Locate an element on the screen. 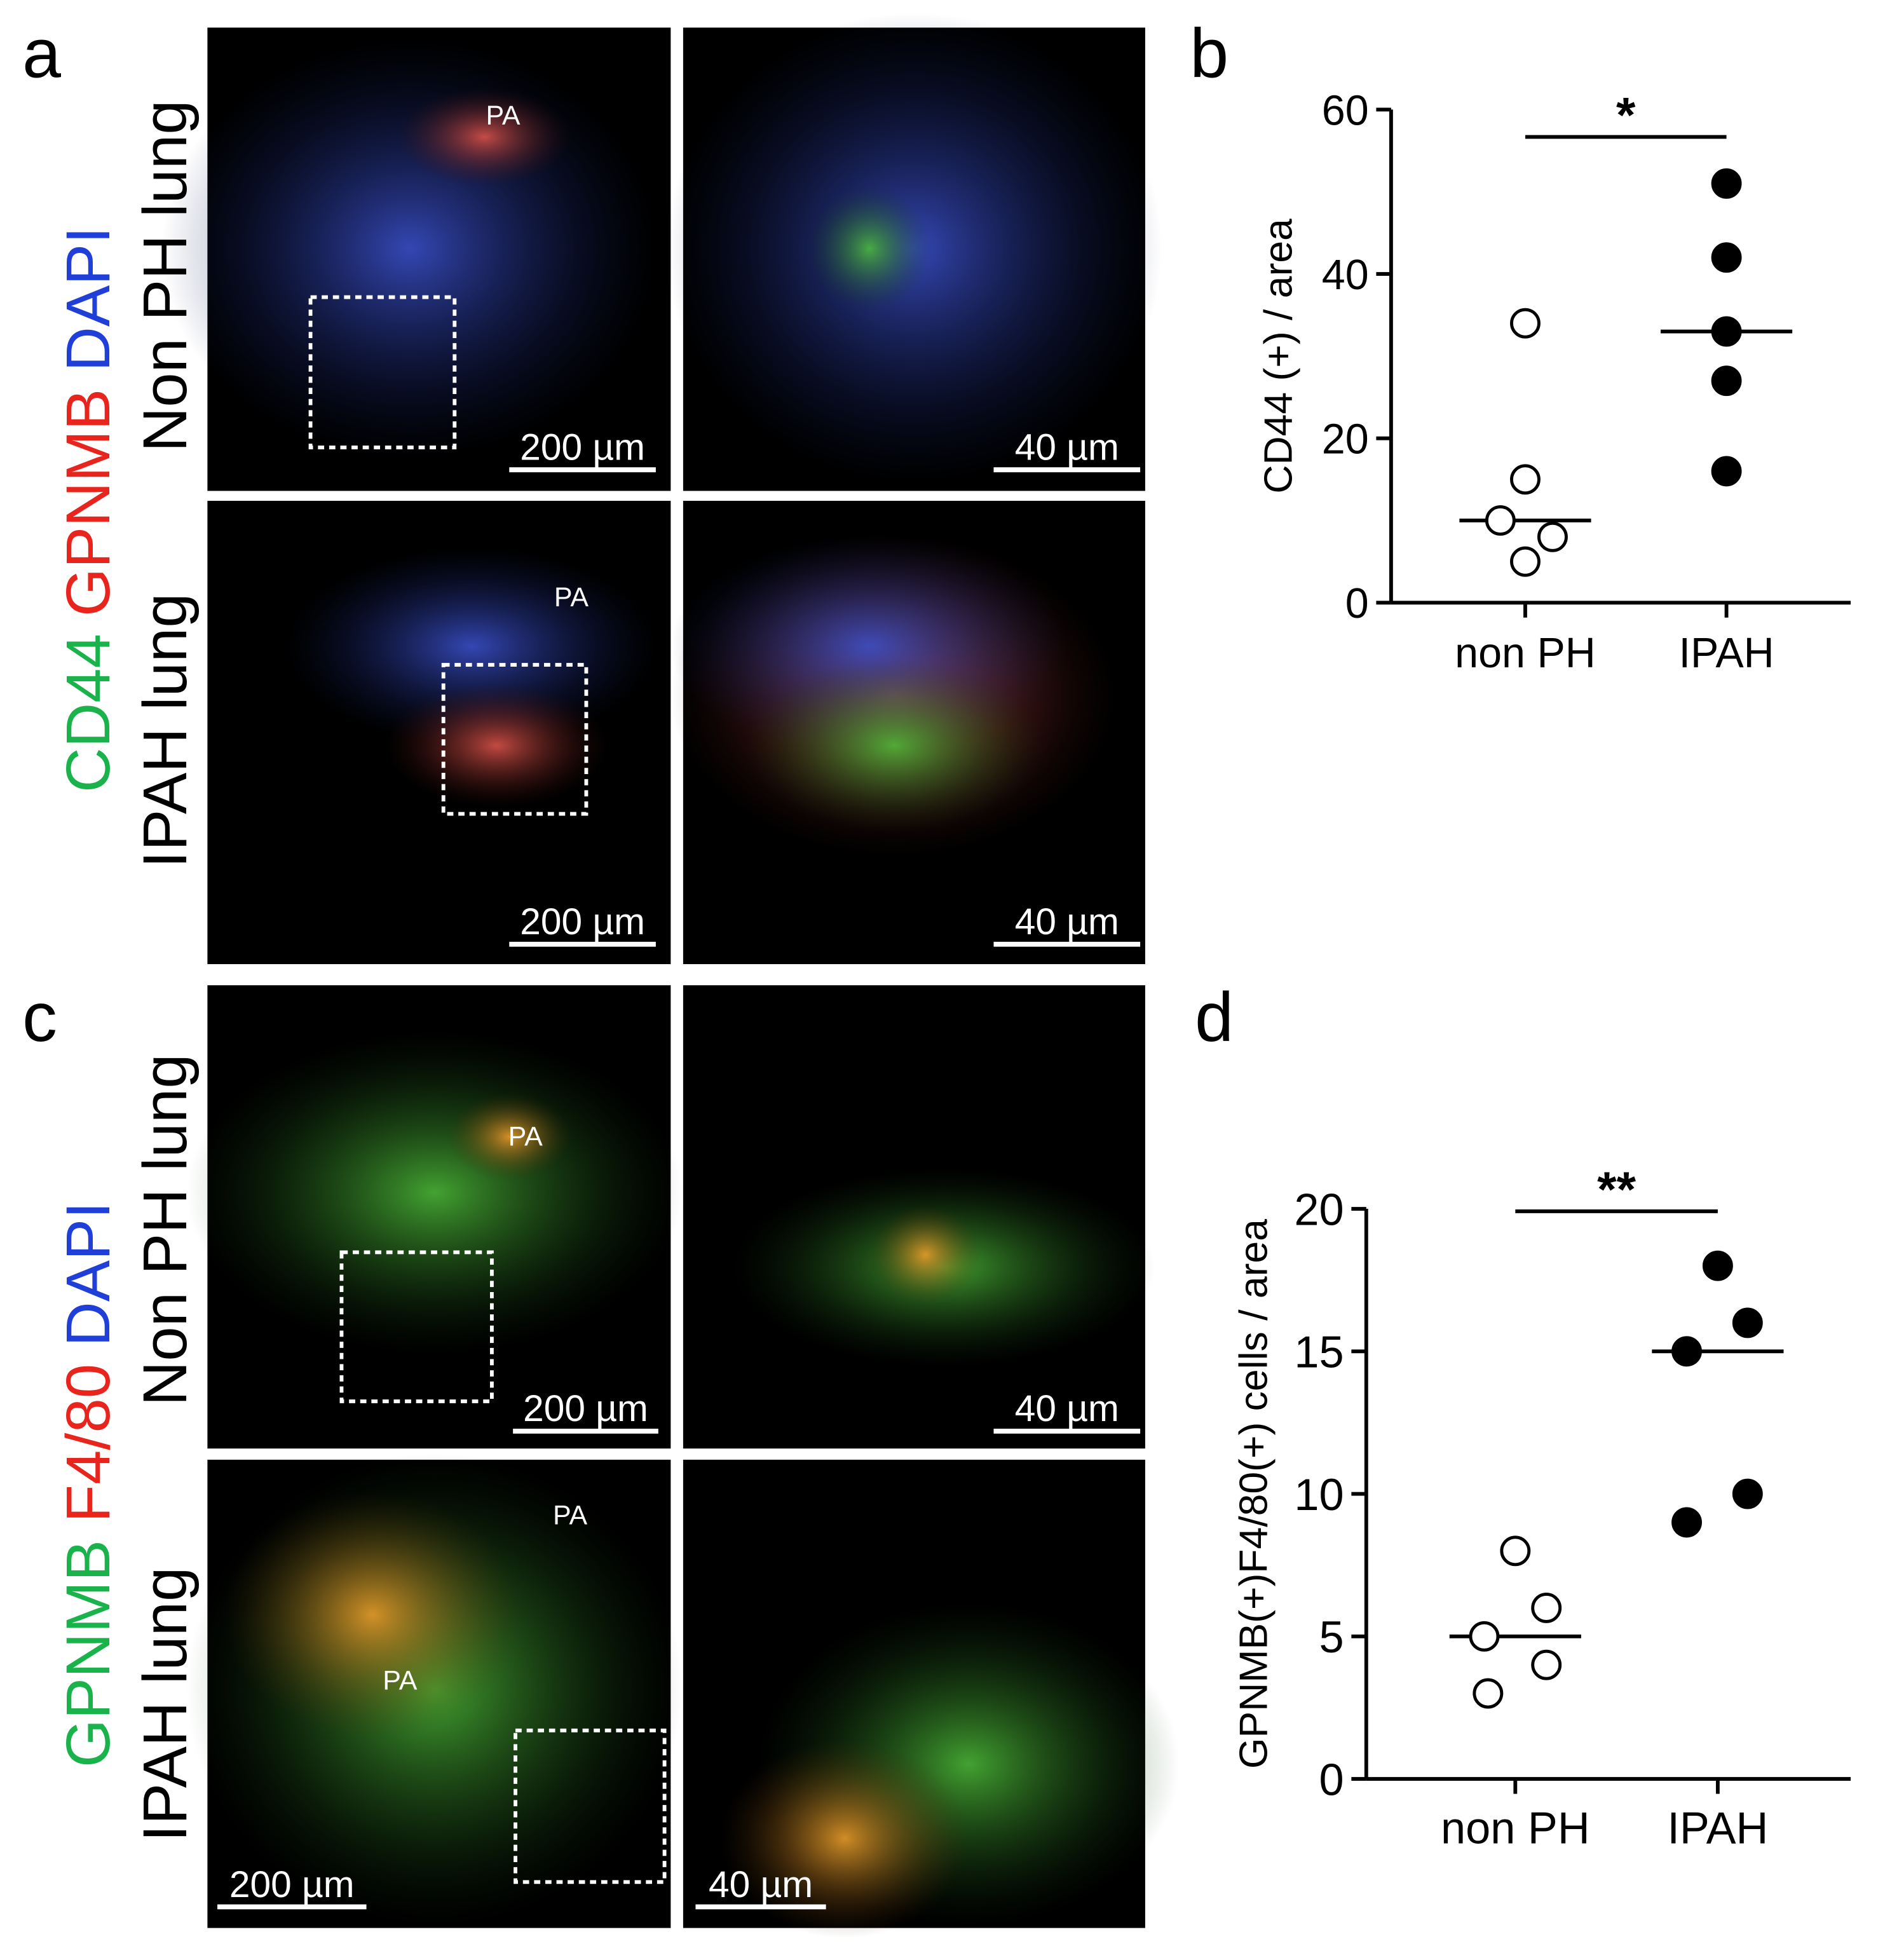 This screenshot has height=1960, width=1878. stain-label: GPNMB F4/80 DAPI is located at coordinates (88, 1484).